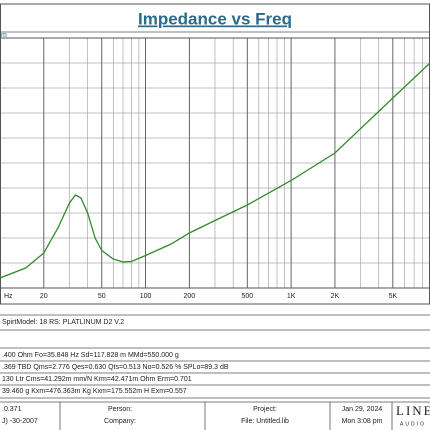 The height and width of the screenshot is (430, 430). I want to click on logo: LINE, so click(413, 410).